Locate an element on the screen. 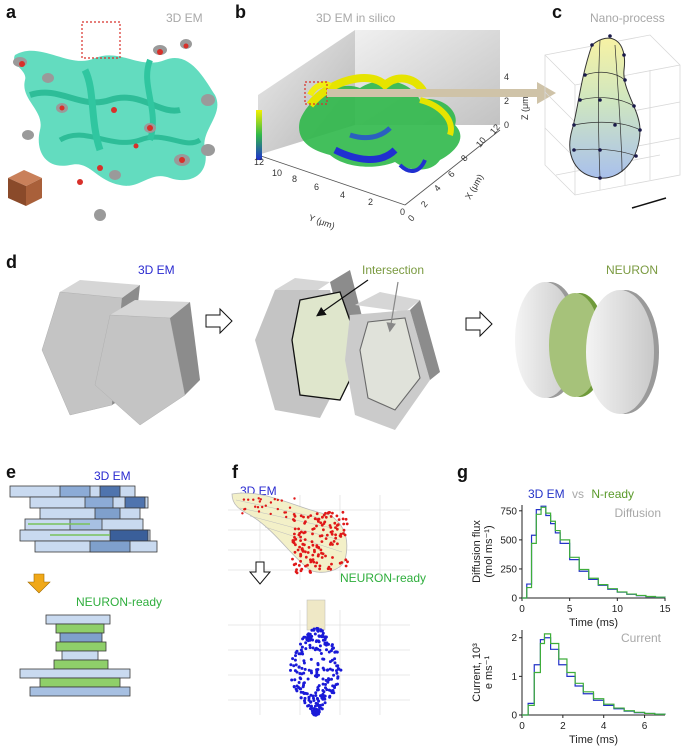  em-segment-stack is located at coordinates (83, 519).